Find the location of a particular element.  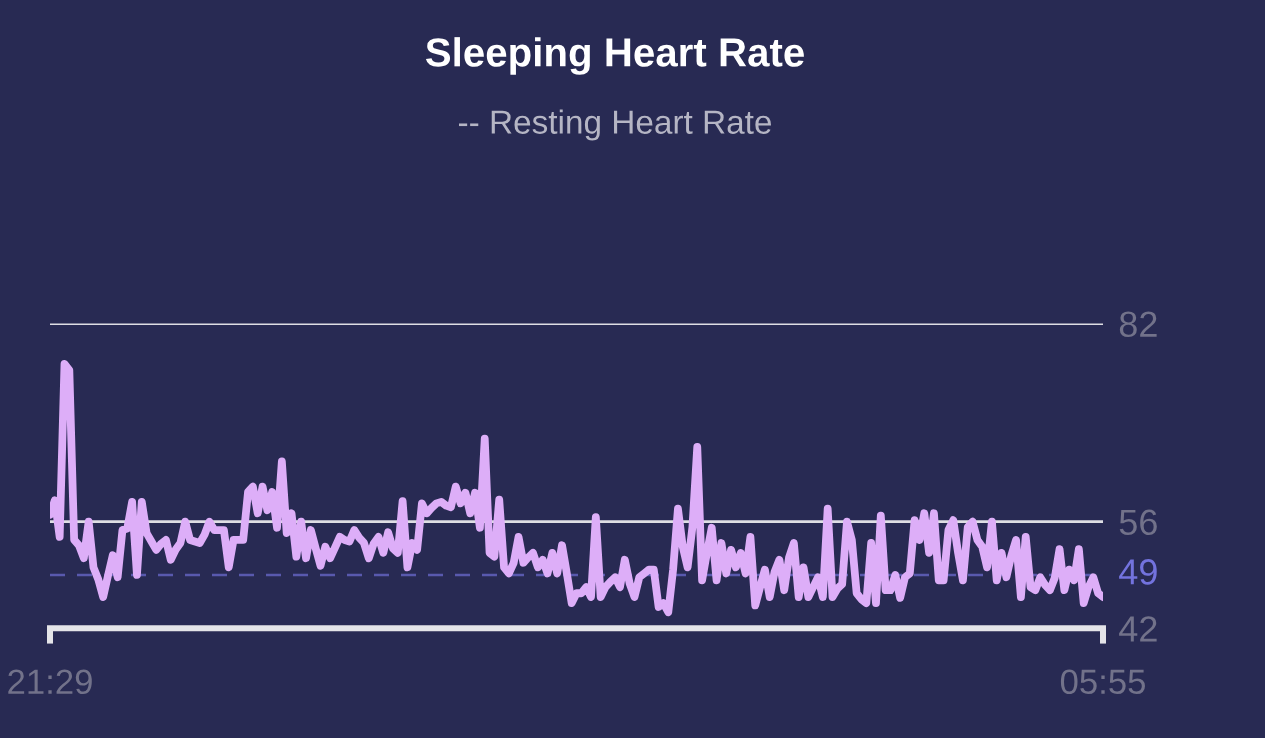

y-tick-label: 56 is located at coordinates (1138, 522).